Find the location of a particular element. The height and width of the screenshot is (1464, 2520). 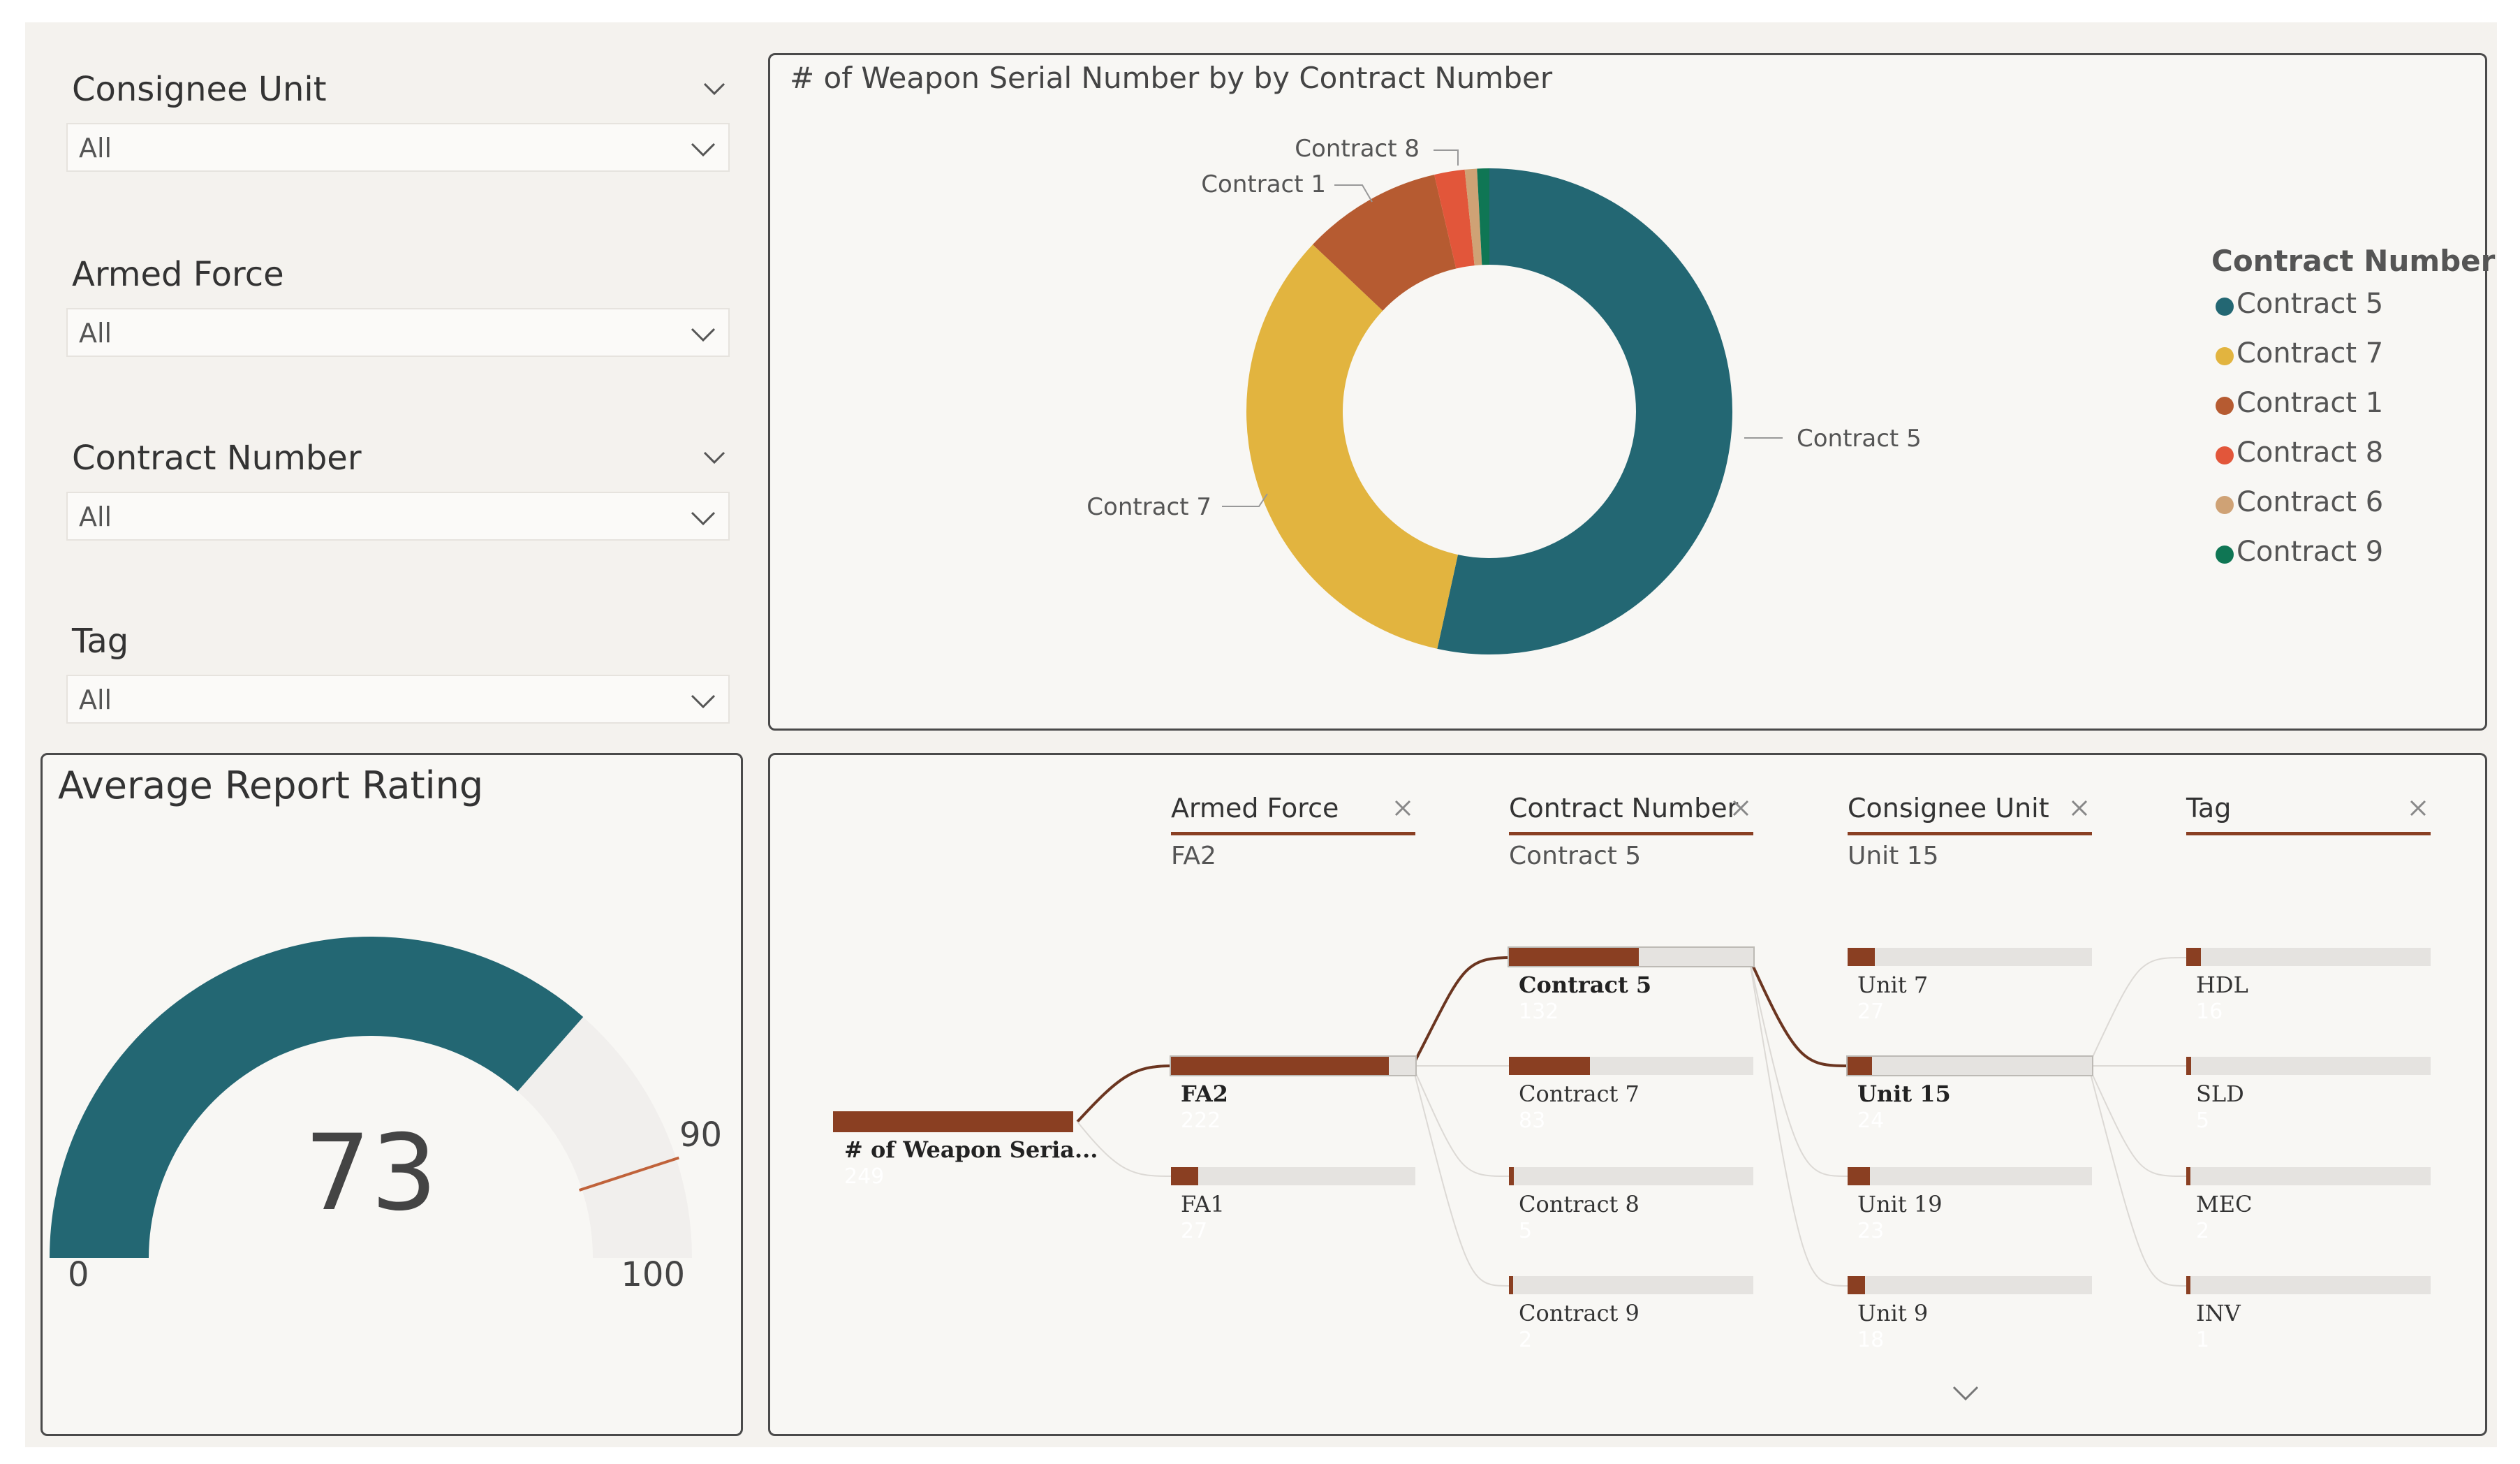

legend-item-contract-7: Contract 7 is located at coordinates (2353, 359).